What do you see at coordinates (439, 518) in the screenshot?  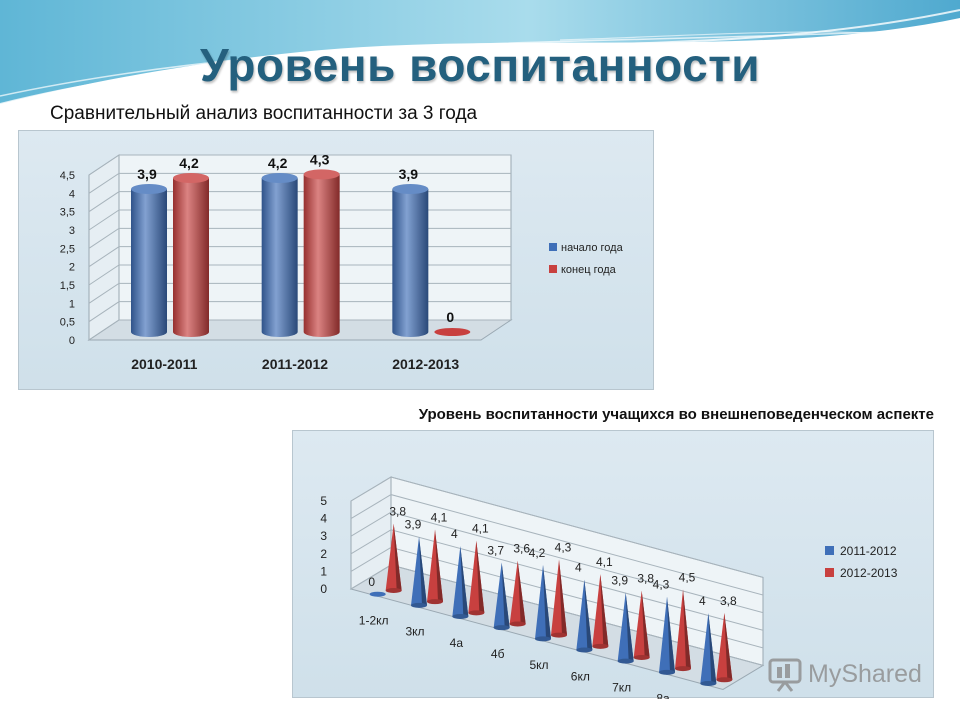 I see `chart2-data-label: 4,1` at bounding box center [439, 518].